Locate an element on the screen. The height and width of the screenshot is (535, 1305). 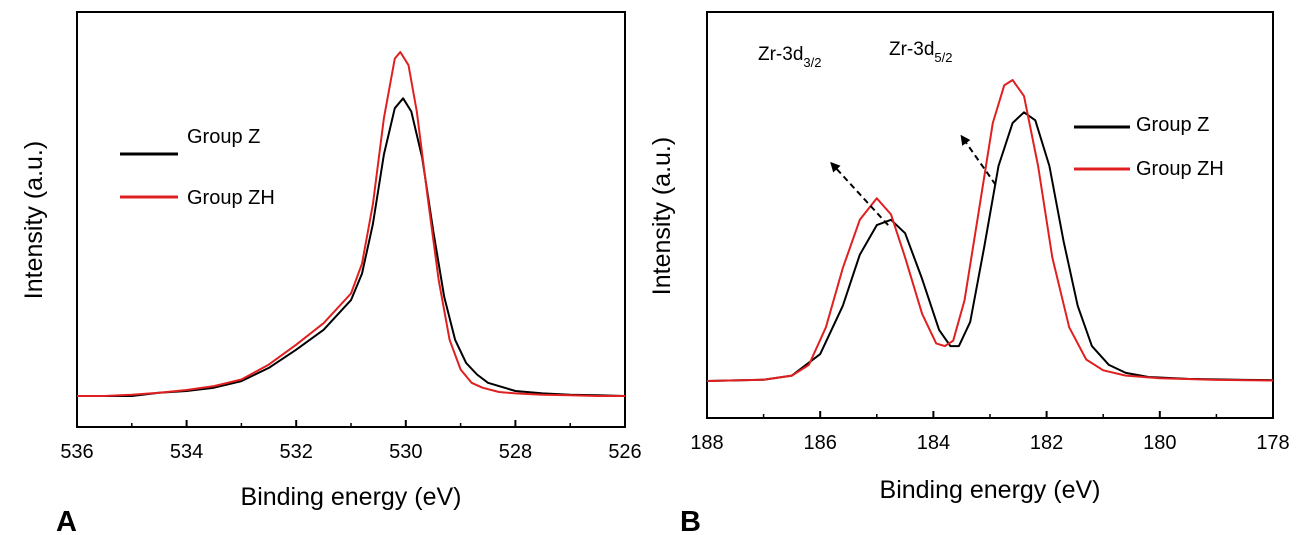
x-tick-label: 530 is located at coordinates (405, 452).